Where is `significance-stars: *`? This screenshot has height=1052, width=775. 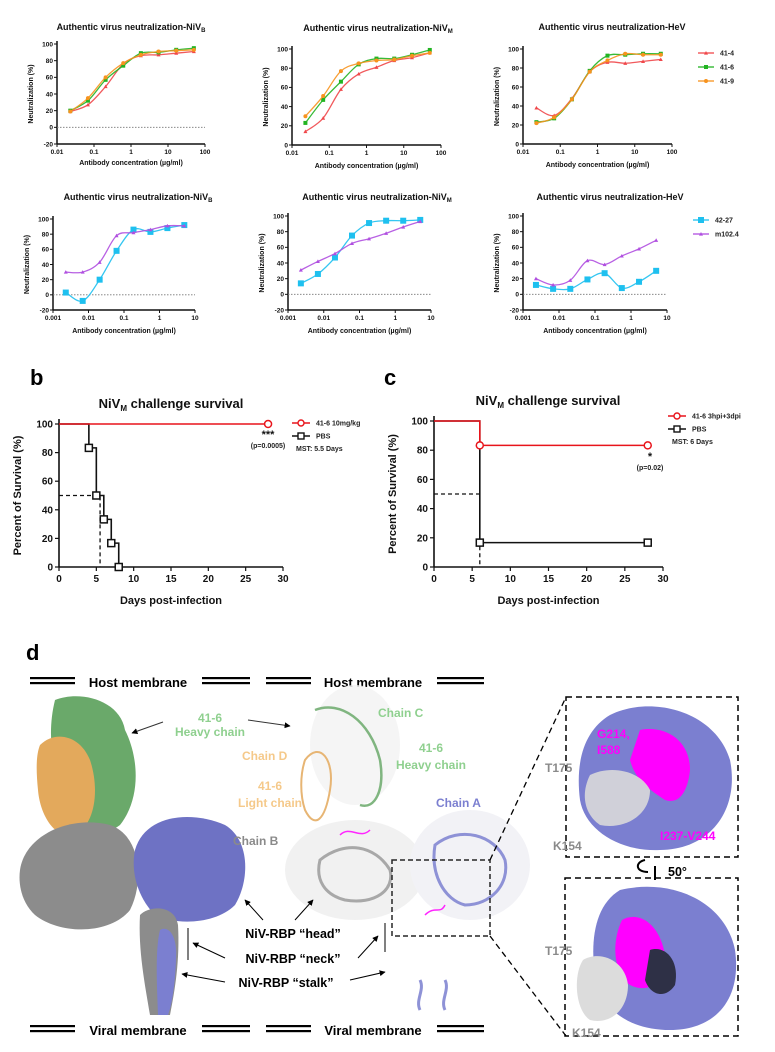 significance-stars: * is located at coordinates (650, 457).